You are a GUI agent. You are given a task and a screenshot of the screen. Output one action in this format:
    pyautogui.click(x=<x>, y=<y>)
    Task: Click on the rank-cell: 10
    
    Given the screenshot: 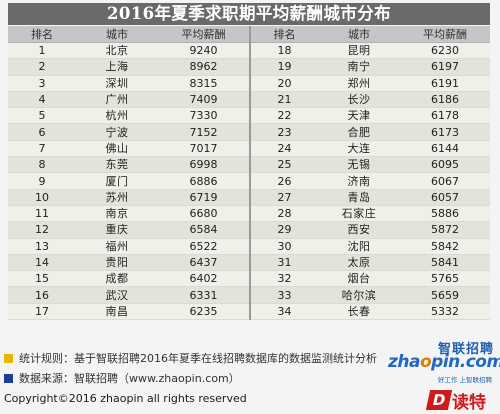 What is the action you would take?
    pyautogui.click(x=42, y=197)
    